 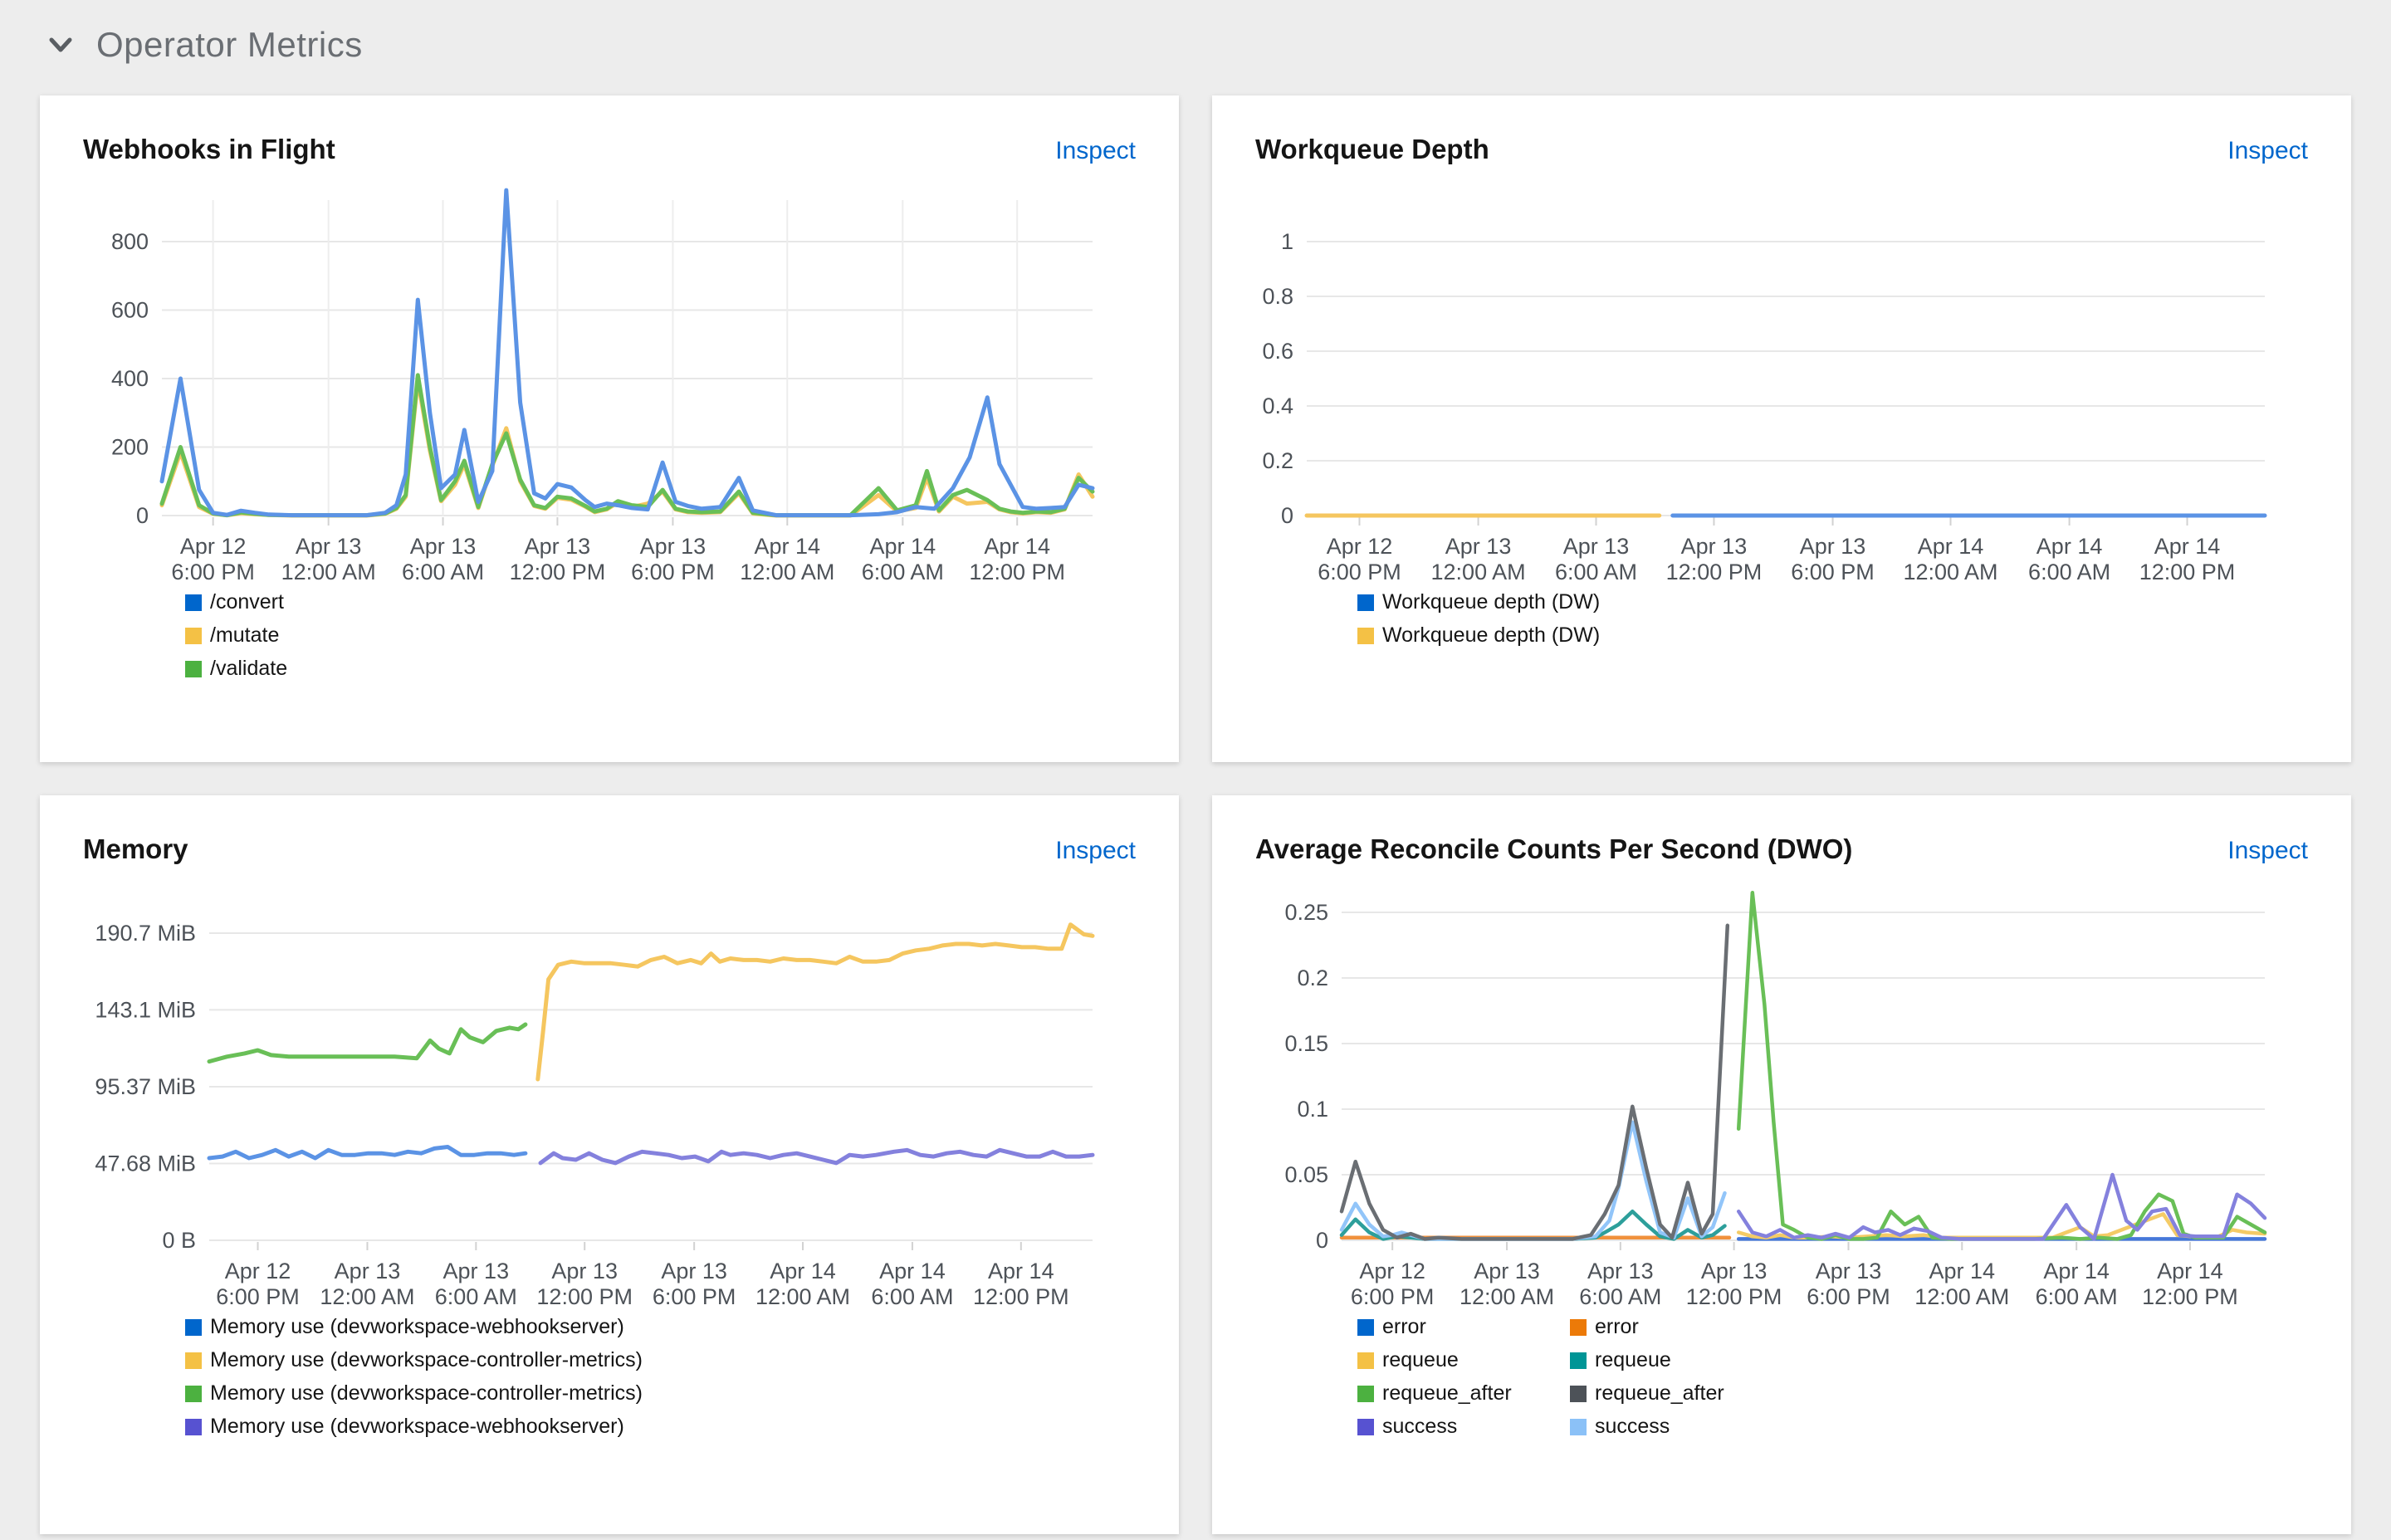 I want to click on card-header: Memory Inspect, so click(x=609, y=849).